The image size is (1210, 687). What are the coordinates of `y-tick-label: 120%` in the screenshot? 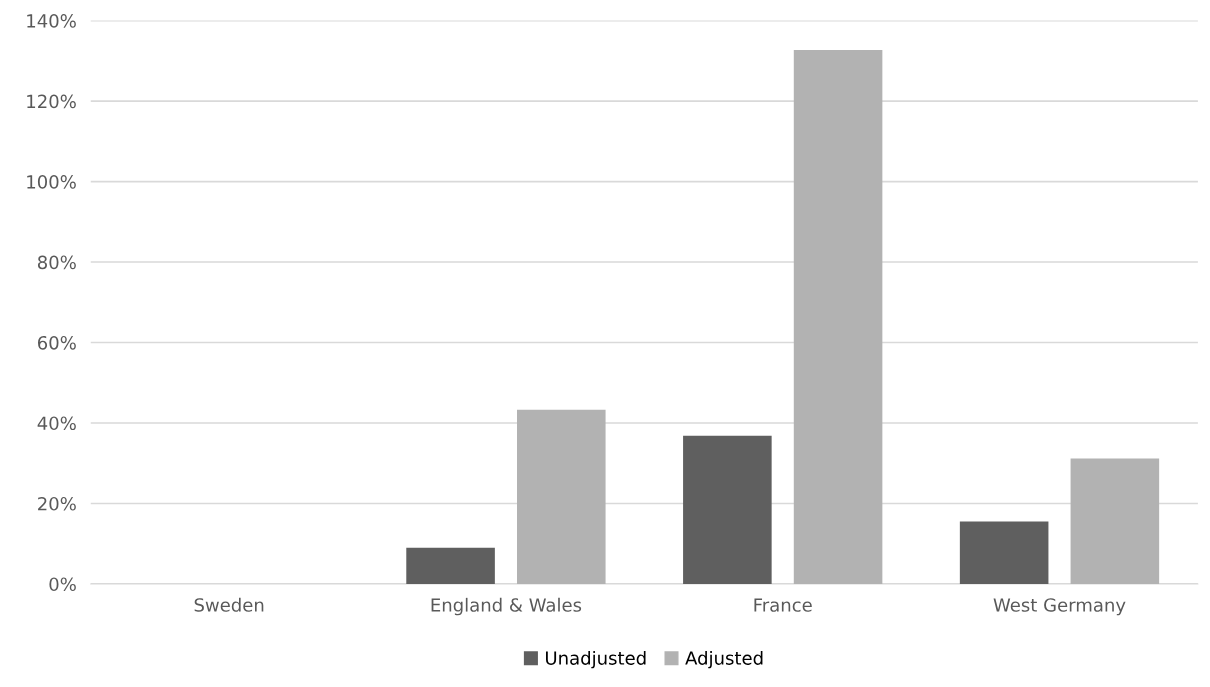 It's located at (51, 101).